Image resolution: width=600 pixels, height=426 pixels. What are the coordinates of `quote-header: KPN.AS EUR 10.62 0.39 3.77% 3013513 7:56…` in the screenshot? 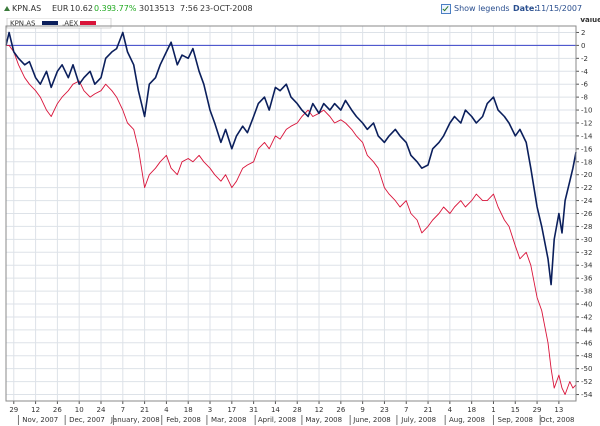 It's located at (300, 9).